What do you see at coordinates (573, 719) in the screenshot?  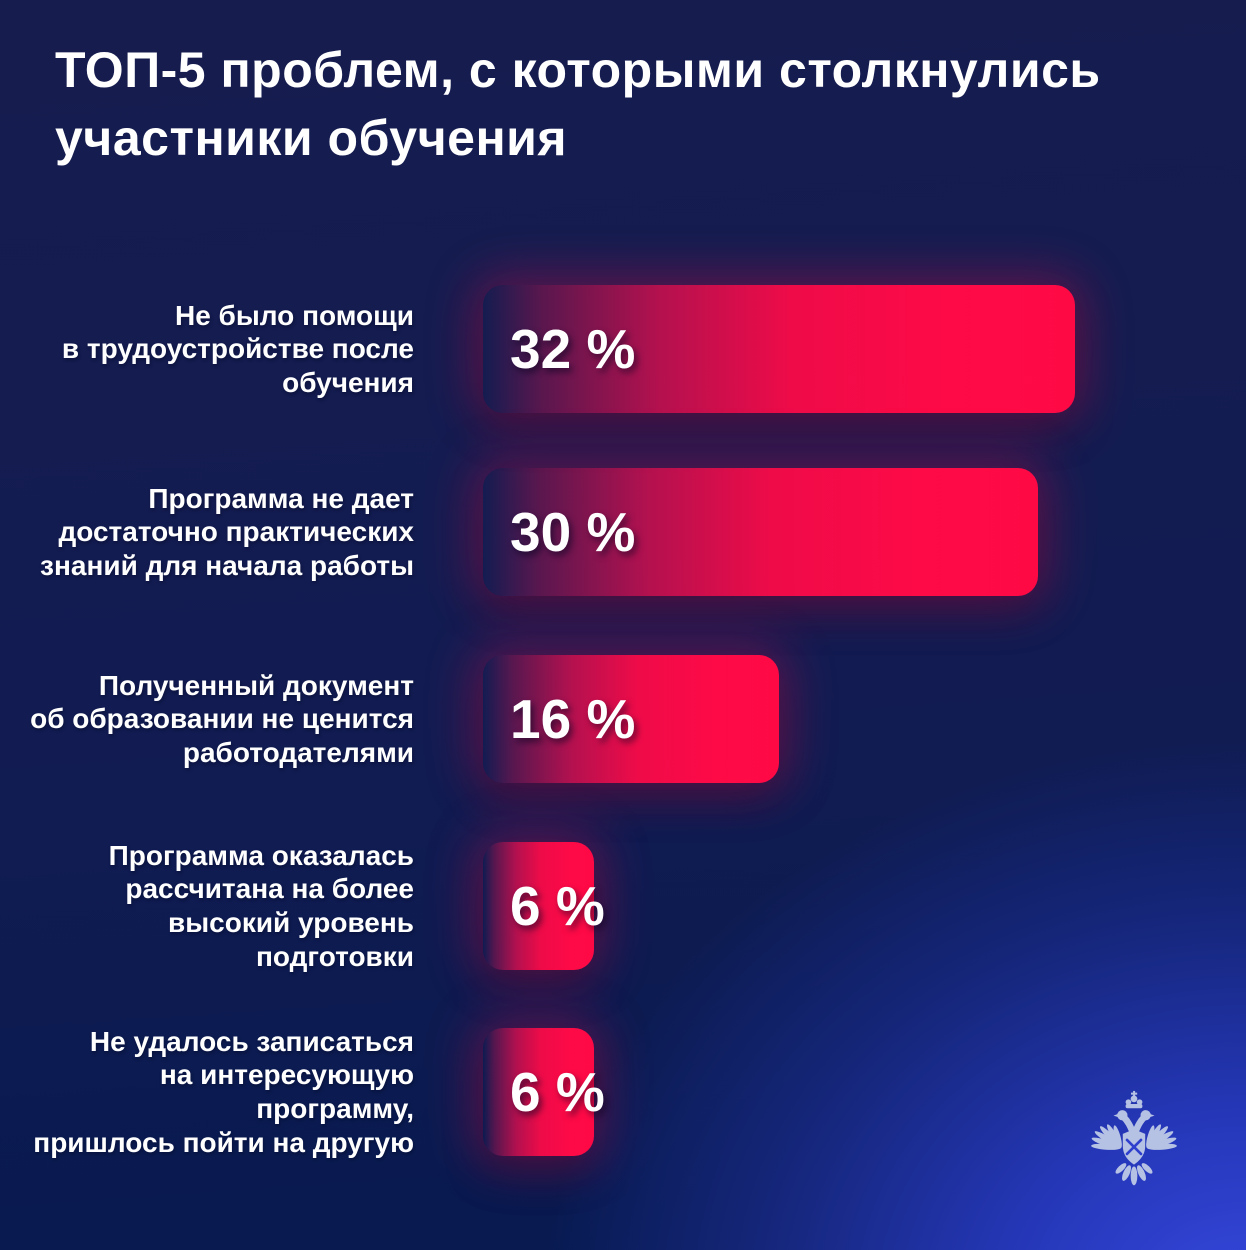 I see `value-label: 16 %` at bounding box center [573, 719].